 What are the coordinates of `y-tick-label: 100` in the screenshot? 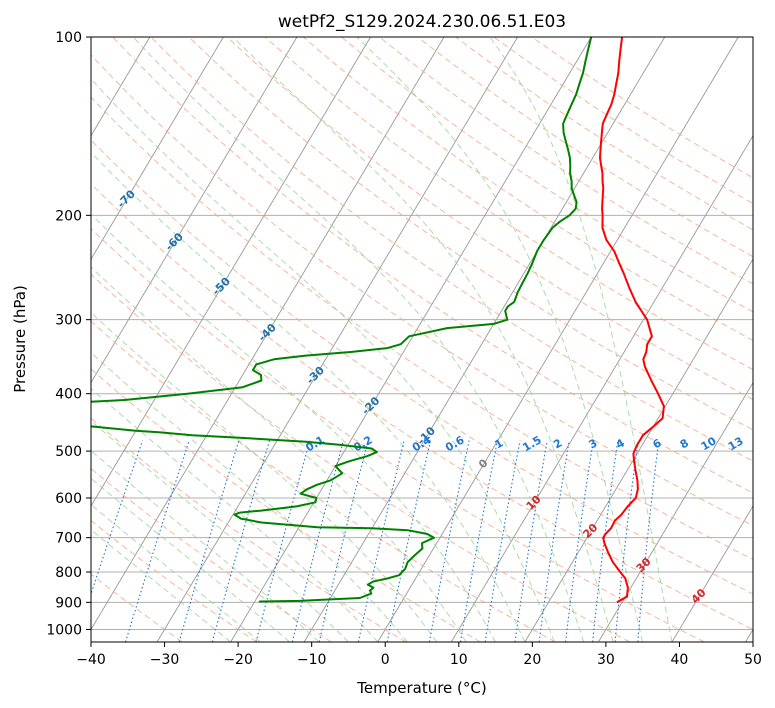 It's located at (68, 38).